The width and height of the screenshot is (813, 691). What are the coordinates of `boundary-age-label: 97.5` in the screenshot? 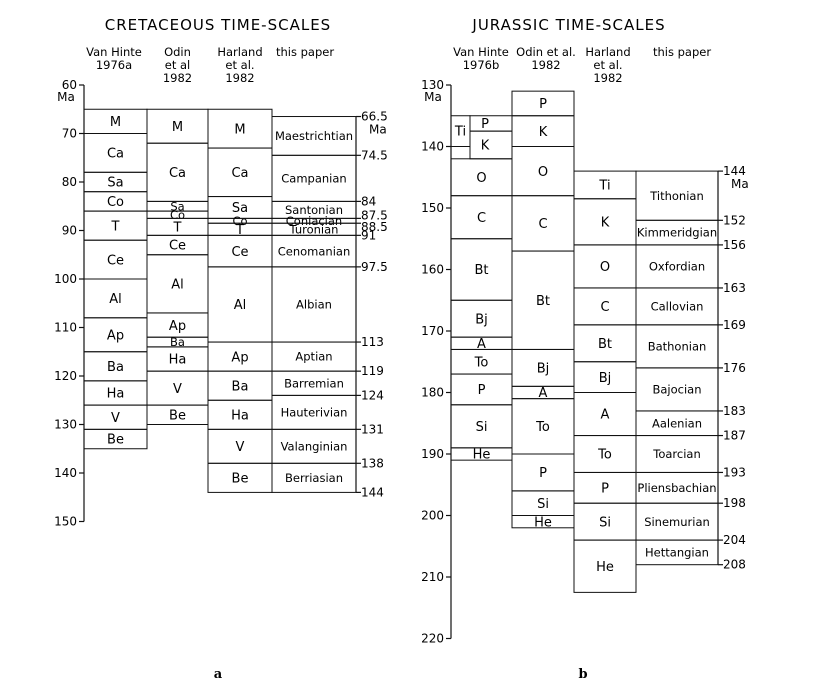 It's located at (374, 267).